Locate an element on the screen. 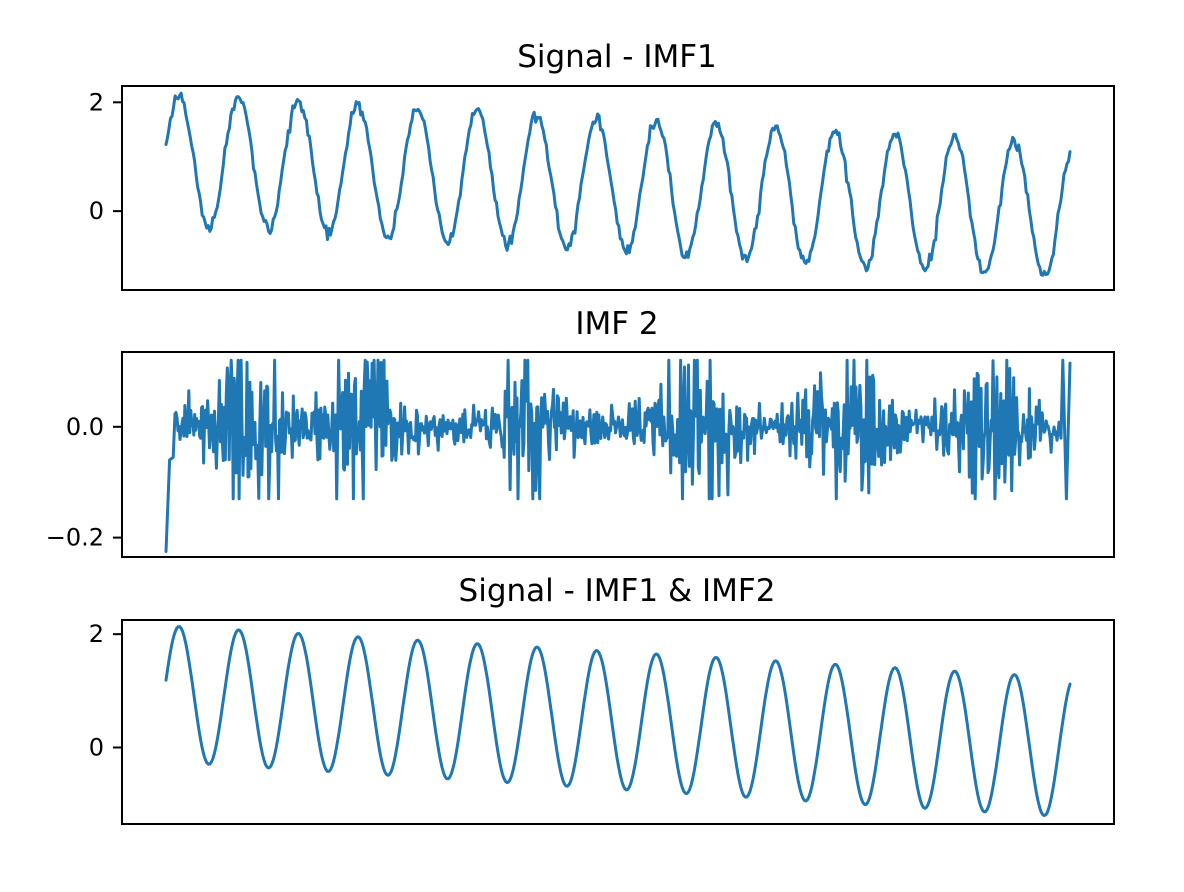  subplot-title: IMF 2 is located at coordinates (616, 324).